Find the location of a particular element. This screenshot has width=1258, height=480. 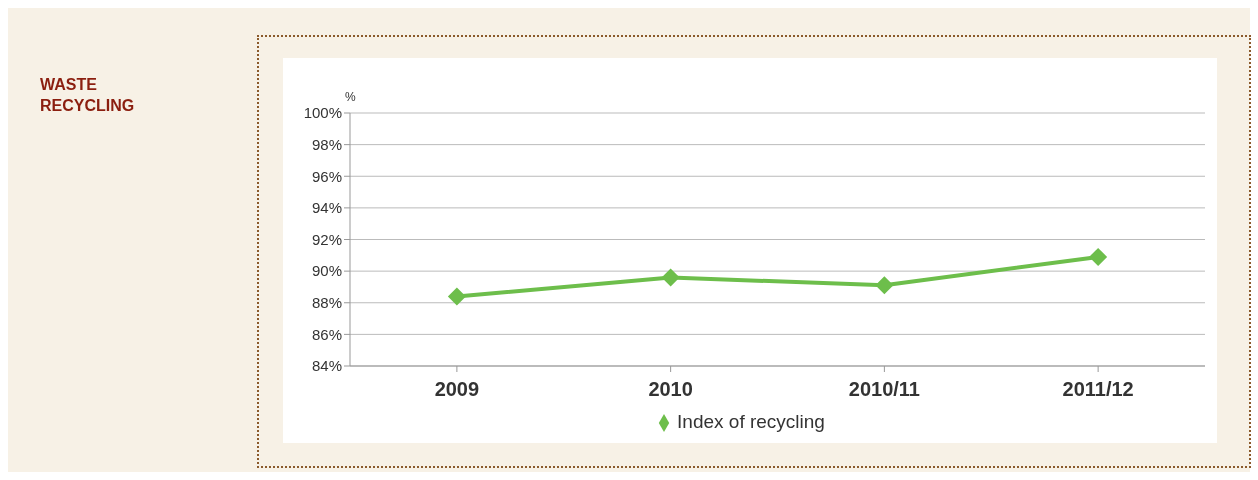

y-tick-label: 100% is located at coordinates (322, 113).